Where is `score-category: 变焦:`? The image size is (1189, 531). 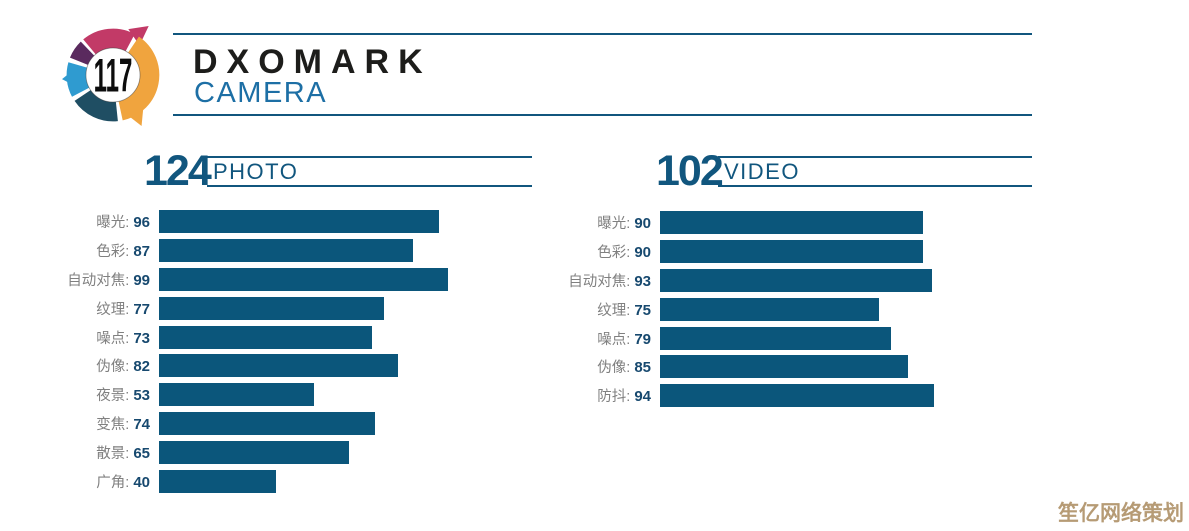 score-category: 变焦: is located at coordinates (115, 425).